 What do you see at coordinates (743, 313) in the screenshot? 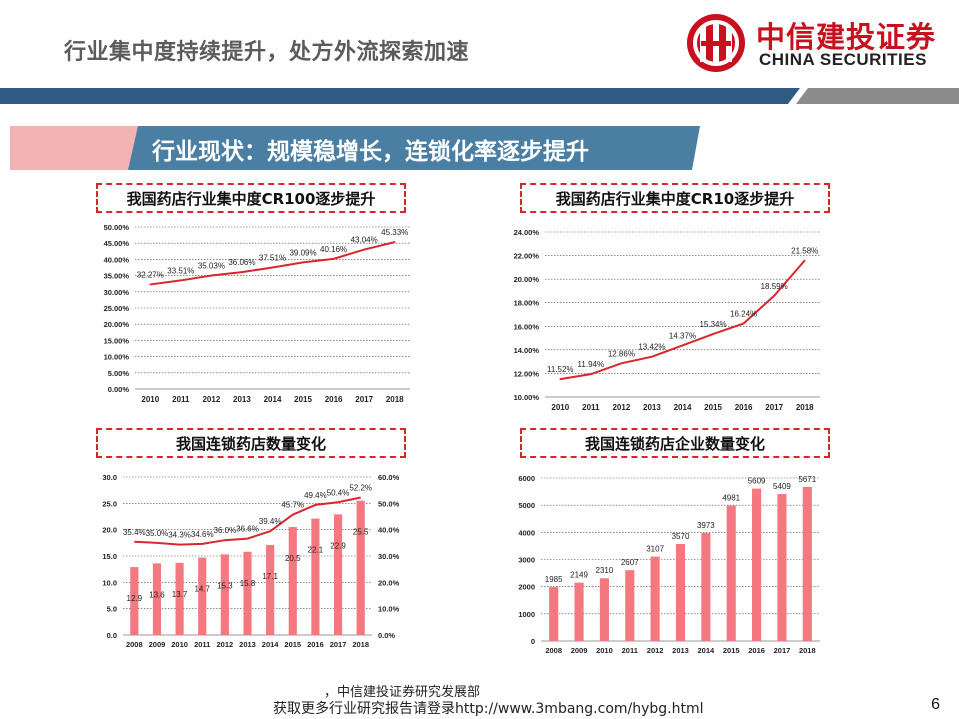
I see `data-label: 16.24%` at bounding box center [743, 313].